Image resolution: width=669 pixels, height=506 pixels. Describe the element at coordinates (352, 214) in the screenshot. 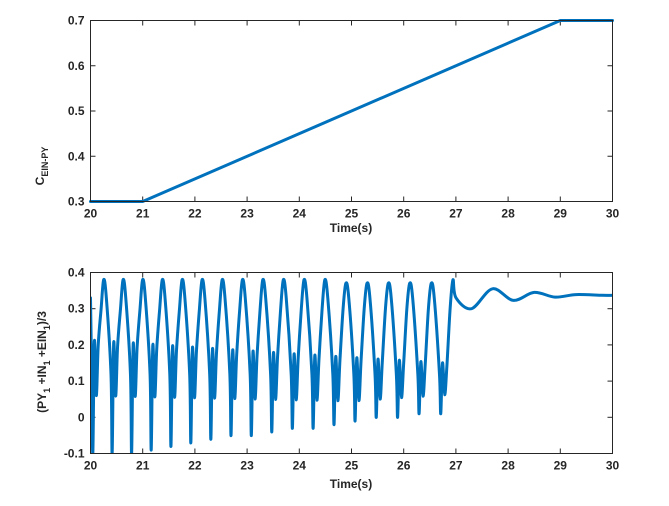

I see `top-x-tick-label: 25` at that location.